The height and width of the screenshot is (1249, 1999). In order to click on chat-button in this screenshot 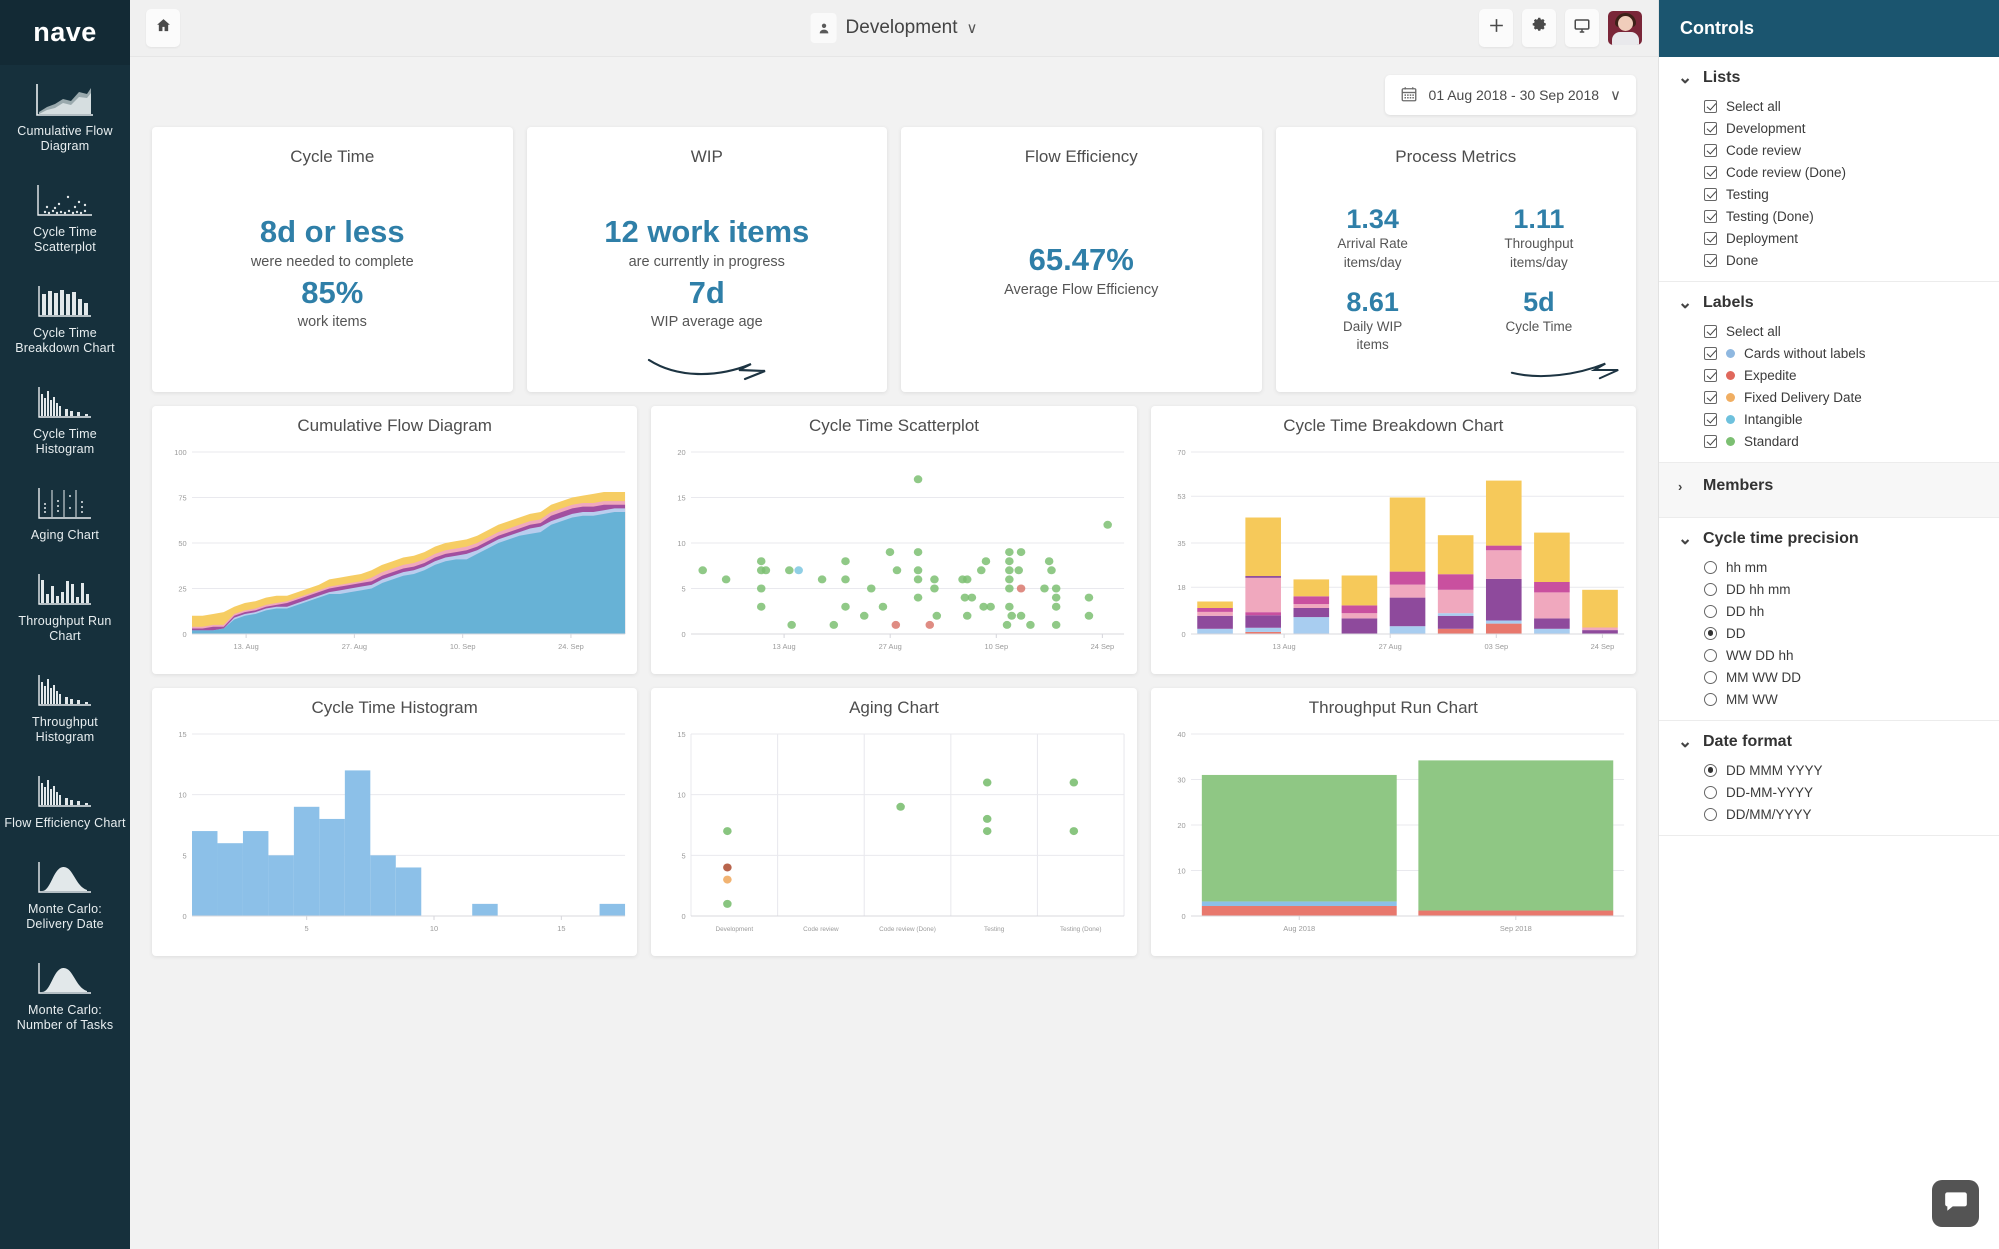, I will do `click(1955, 1203)`.